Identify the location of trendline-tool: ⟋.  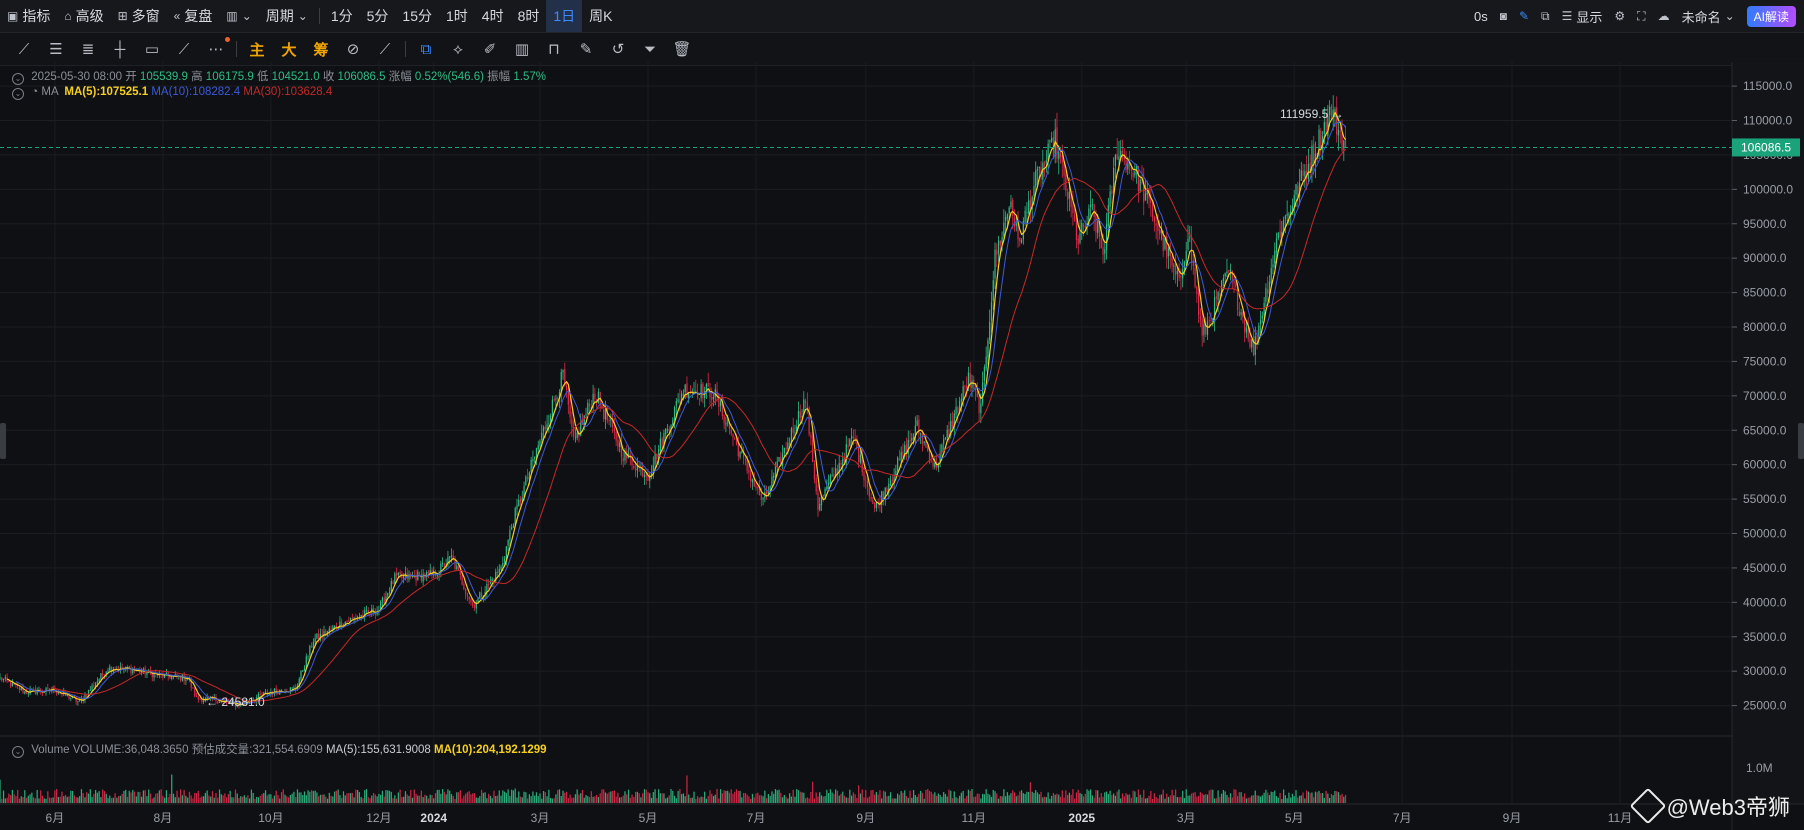
(24, 49).